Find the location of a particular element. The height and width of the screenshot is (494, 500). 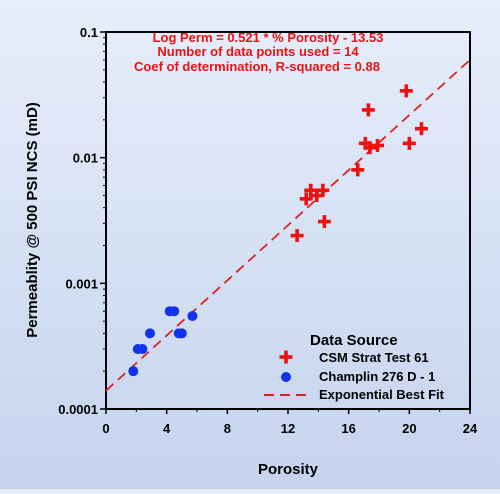

legend-marker-champlin is located at coordinates (286, 377).